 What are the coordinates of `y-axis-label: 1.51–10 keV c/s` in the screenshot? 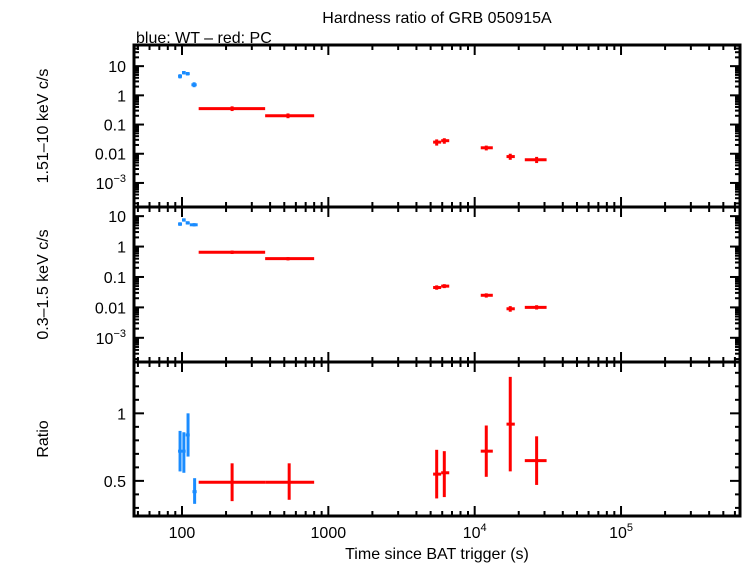 It's located at (43, 126).